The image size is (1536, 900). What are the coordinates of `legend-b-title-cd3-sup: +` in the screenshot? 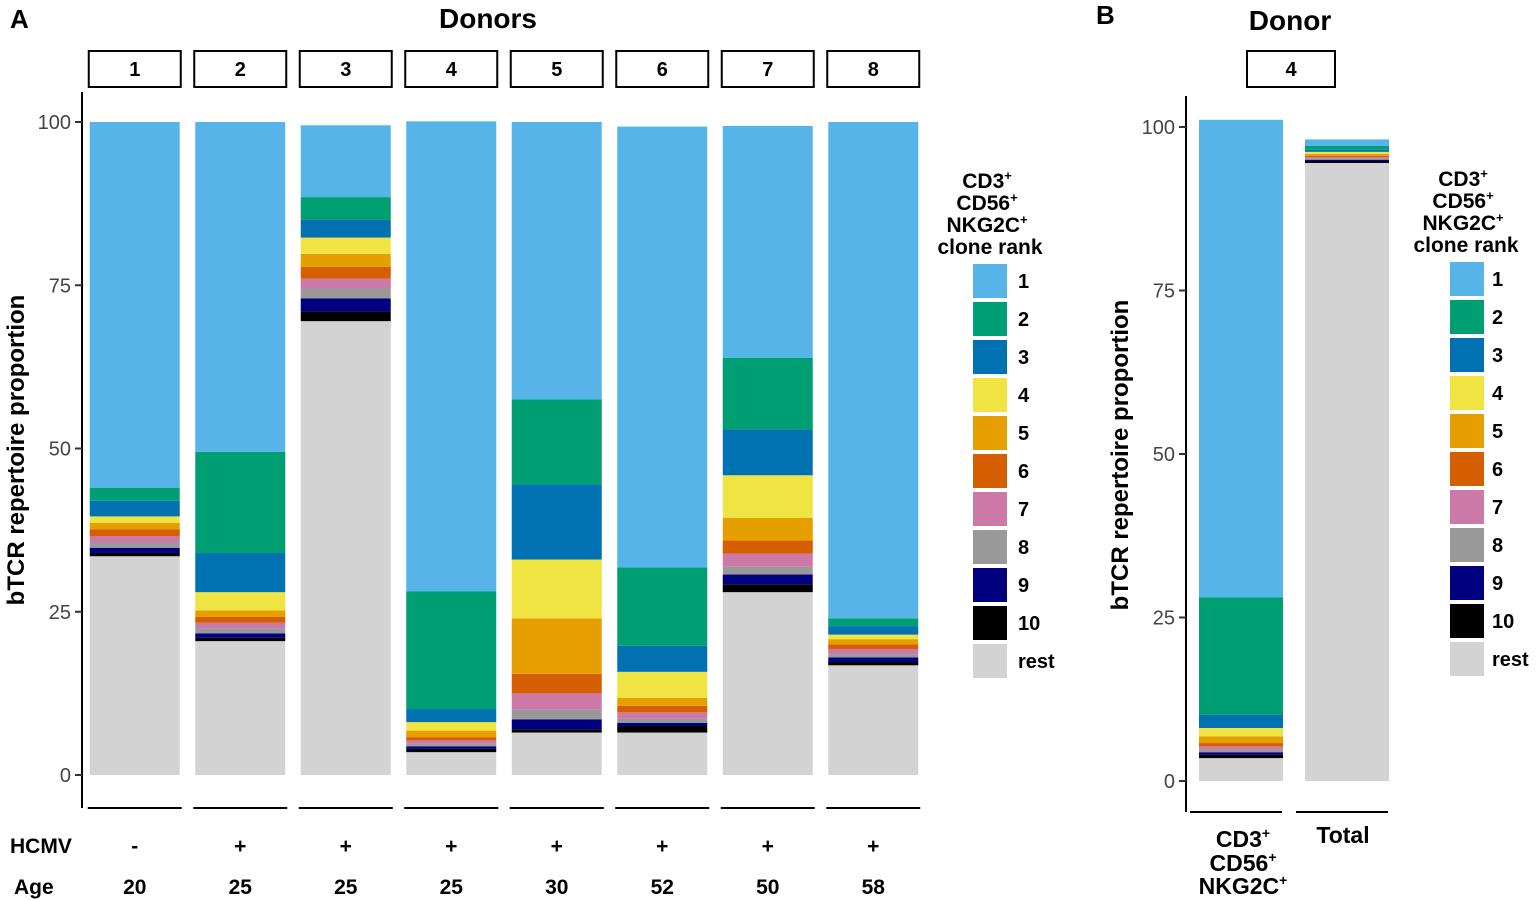 It's located at (1484, 173).